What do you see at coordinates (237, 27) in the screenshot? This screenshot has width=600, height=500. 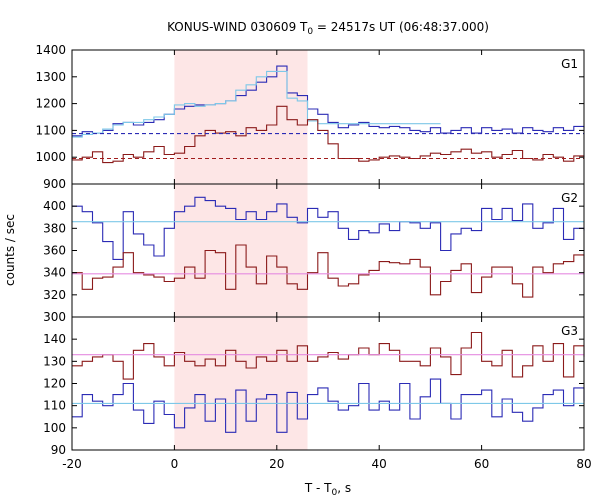 I see `chart-title-main: KONUS-WIND 030609 T` at bounding box center [237, 27].